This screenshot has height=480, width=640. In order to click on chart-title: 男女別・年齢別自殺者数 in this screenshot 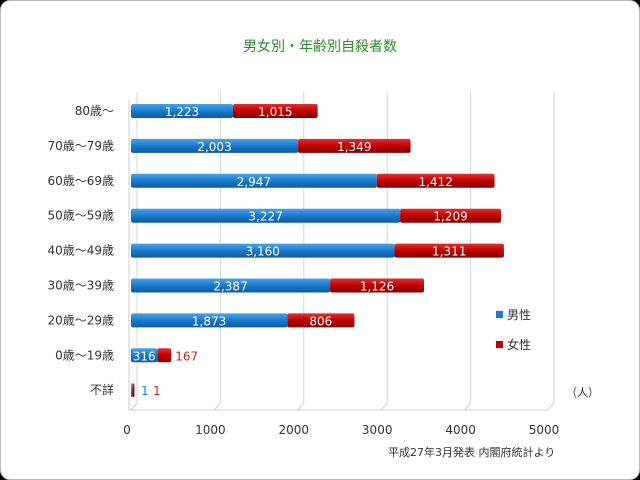, I will do `click(320, 47)`.